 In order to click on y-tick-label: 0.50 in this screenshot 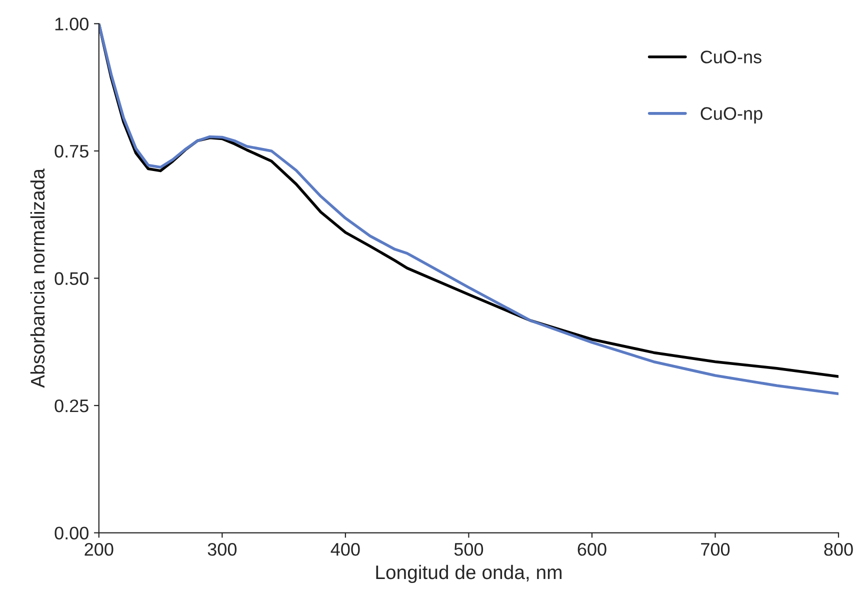, I will do `click(71, 278)`.